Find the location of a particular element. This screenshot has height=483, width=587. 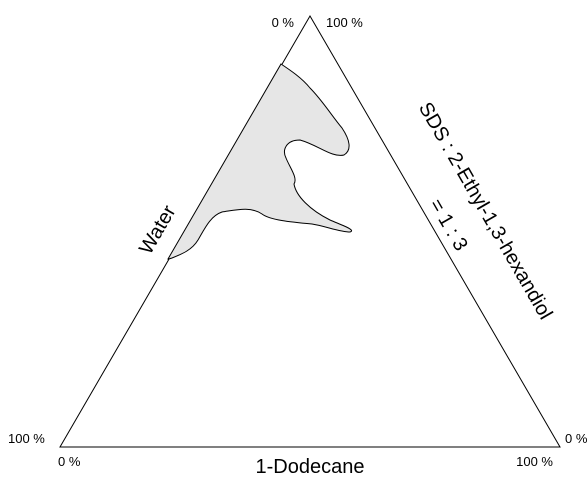

tick-bottom-left-inner: 0 % is located at coordinates (69, 461).